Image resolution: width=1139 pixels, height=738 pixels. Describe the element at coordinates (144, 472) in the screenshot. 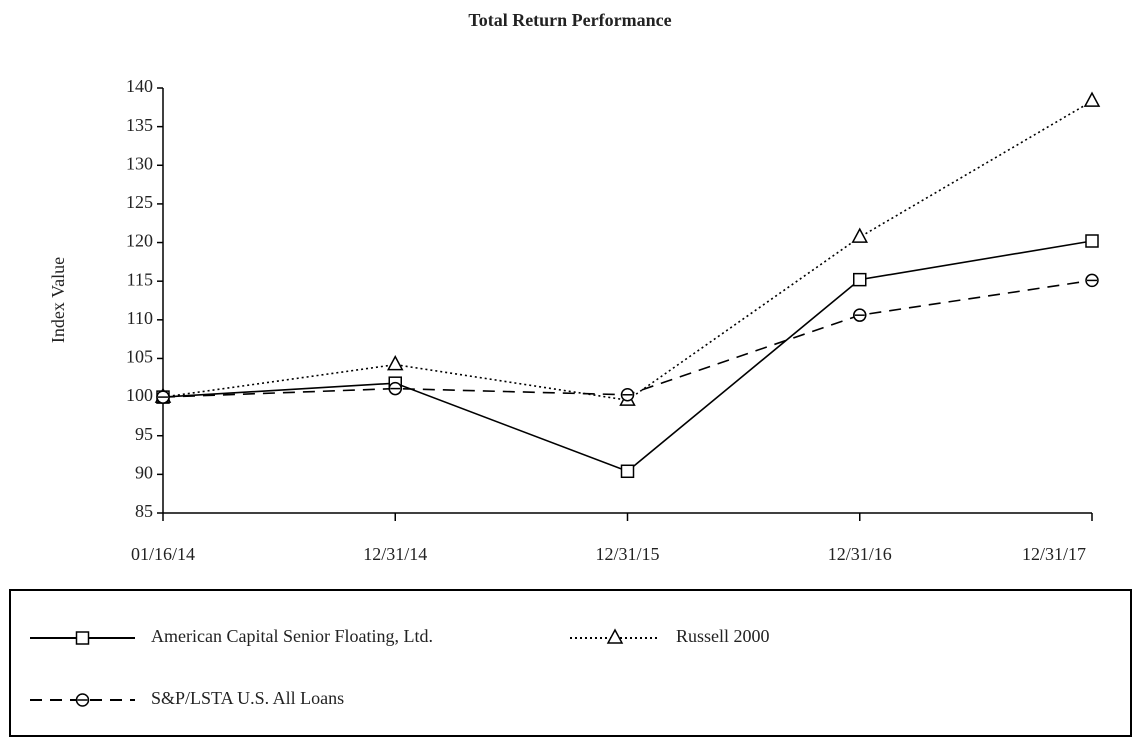

I see `y-tick-label: 90` at that location.